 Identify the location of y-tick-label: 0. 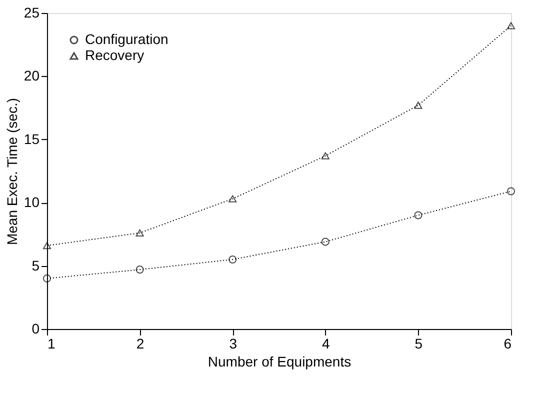
(36, 328).